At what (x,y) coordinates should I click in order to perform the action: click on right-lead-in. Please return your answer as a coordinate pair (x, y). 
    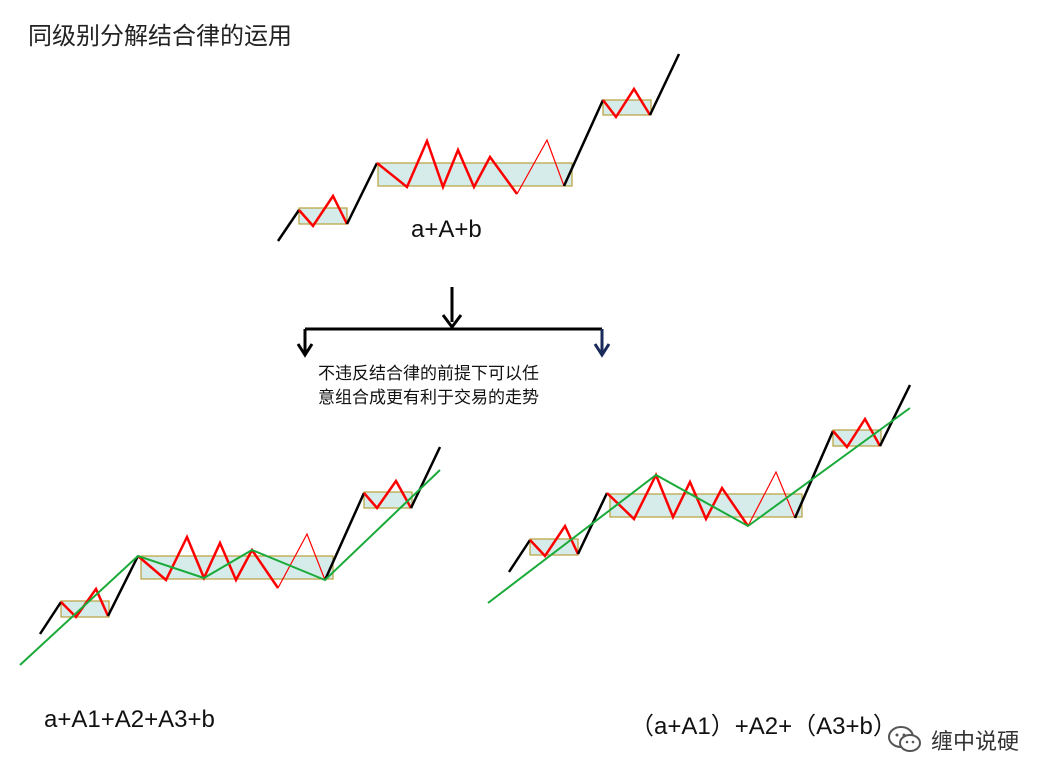
    Looking at the image, I should click on (519, 556).